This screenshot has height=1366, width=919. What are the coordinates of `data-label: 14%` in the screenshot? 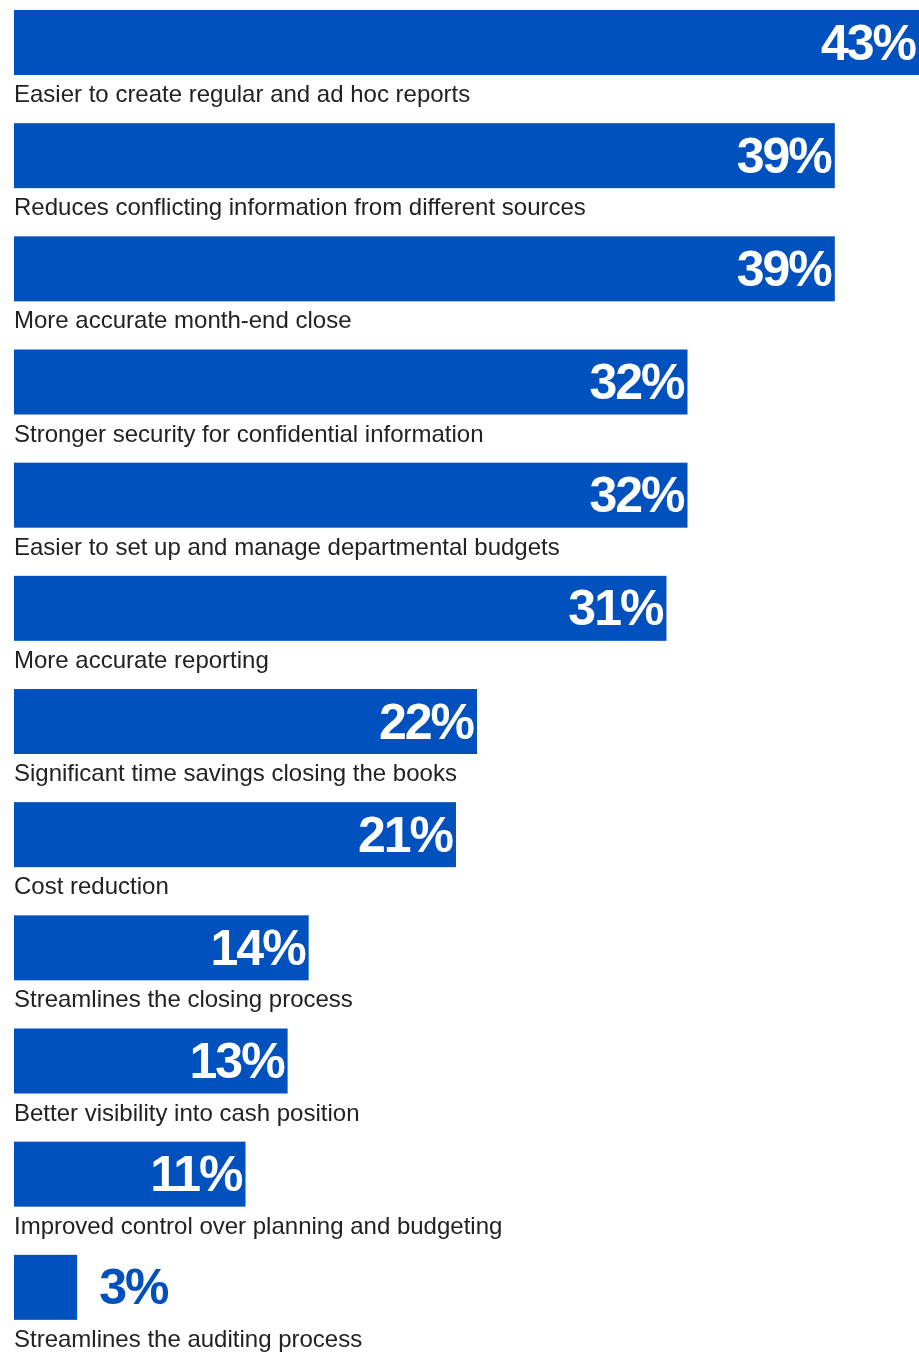 It's located at (258, 947).